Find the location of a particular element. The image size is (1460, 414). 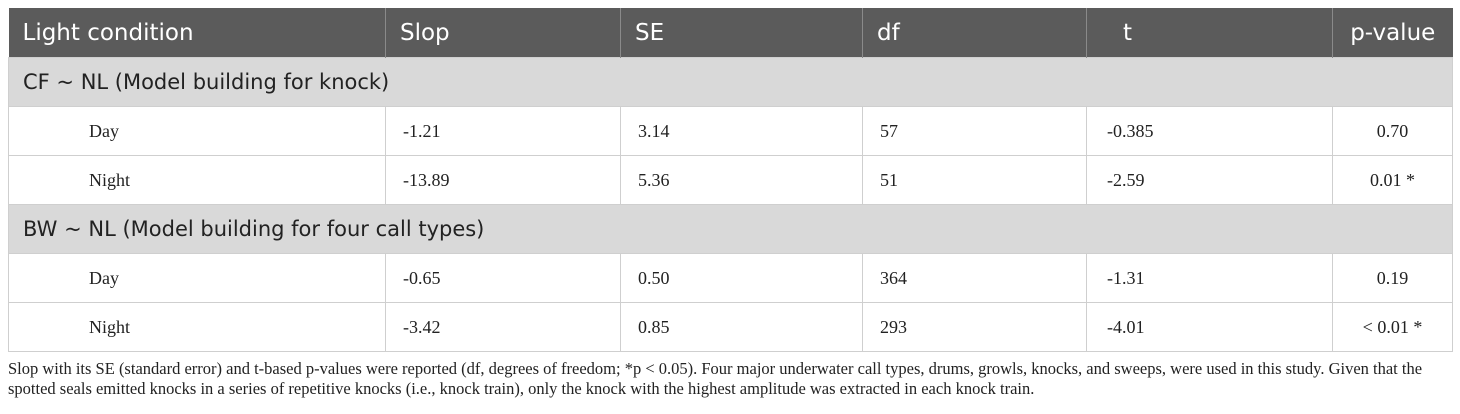

cell: -0.385 is located at coordinates (1209, 131).